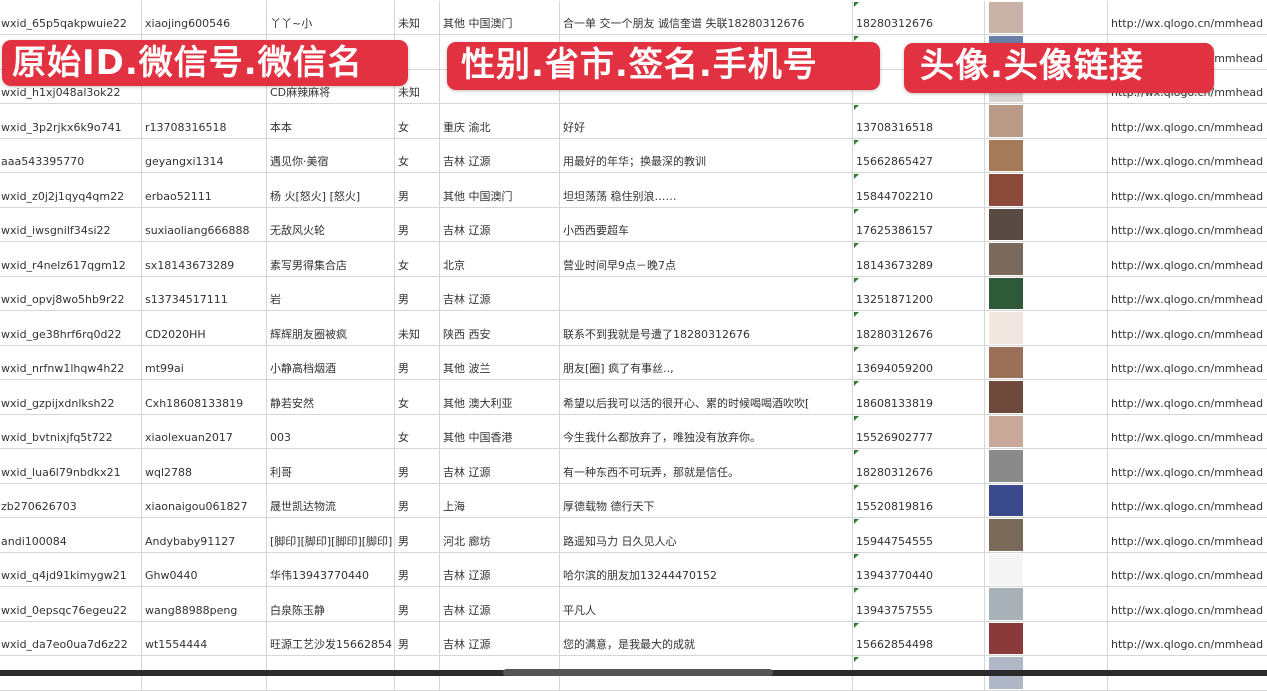  What do you see at coordinates (706, 259) in the screenshot?
I see `signature-cell: 营业时间早9点－晚7点` at bounding box center [706, 259].